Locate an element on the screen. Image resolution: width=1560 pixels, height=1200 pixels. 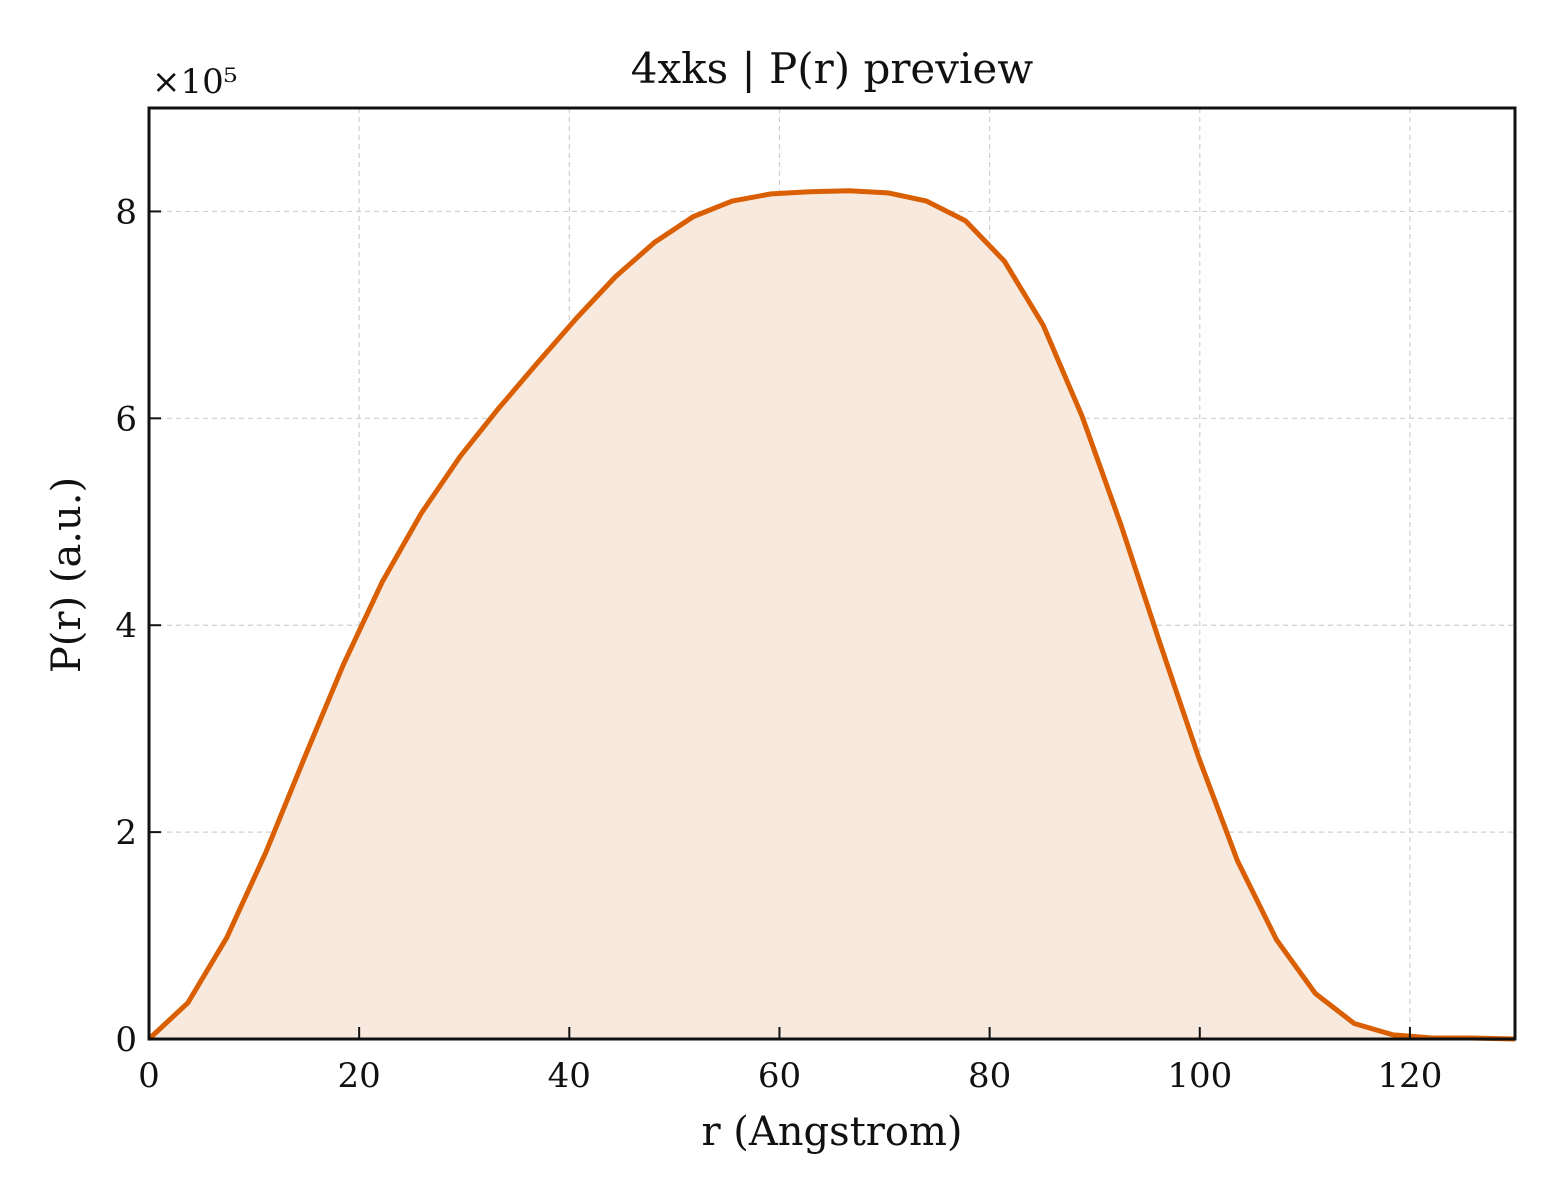
y-axis-label: P(r) (a.u.) is located at coordinates (67, 575).